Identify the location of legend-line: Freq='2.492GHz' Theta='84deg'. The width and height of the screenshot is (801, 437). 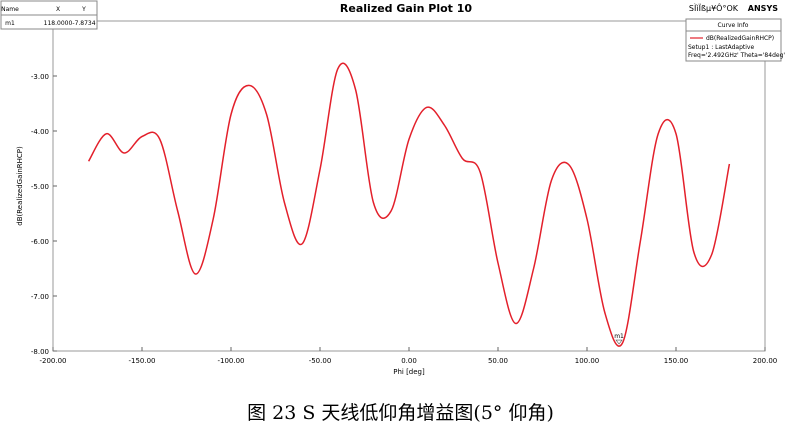
(736, 55).